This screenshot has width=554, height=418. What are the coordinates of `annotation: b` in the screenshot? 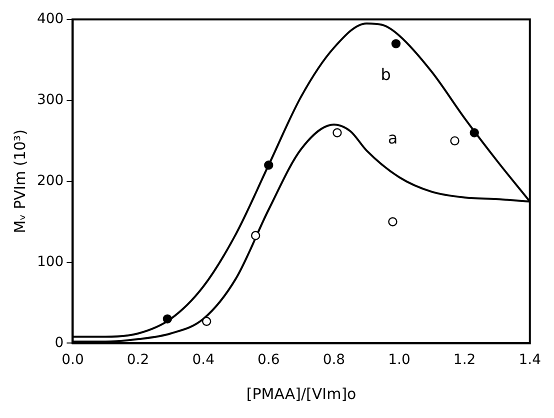 It's located at (385, 74).